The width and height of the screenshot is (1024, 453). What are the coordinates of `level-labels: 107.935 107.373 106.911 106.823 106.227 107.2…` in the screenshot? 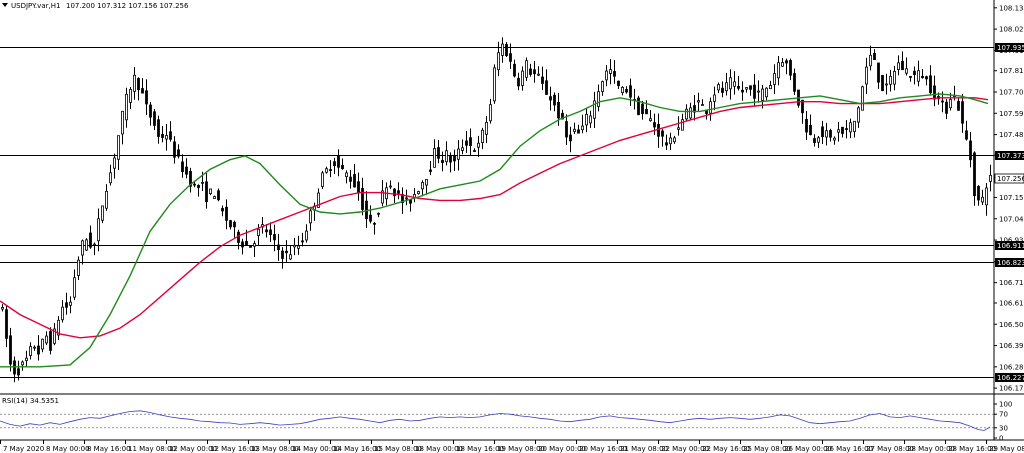 It's located at (1009, 212).